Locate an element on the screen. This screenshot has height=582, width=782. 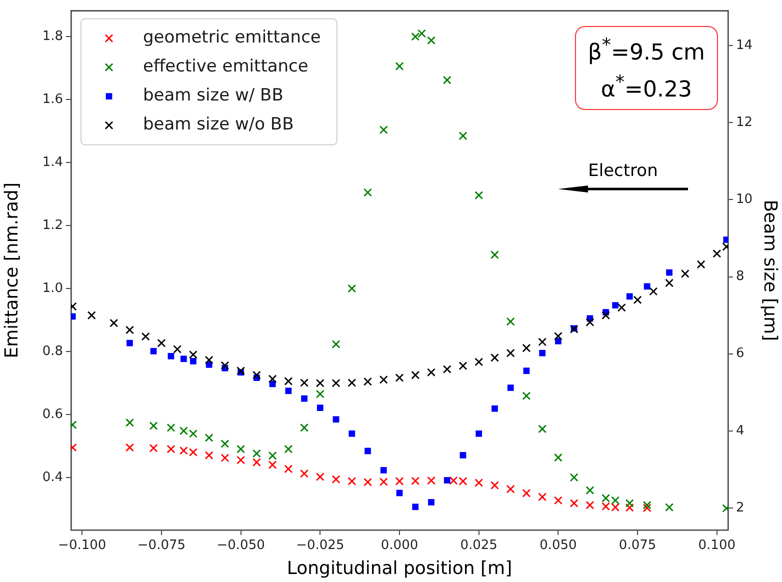
y2-tick-label: 10 is located at coordinates (744, 200).